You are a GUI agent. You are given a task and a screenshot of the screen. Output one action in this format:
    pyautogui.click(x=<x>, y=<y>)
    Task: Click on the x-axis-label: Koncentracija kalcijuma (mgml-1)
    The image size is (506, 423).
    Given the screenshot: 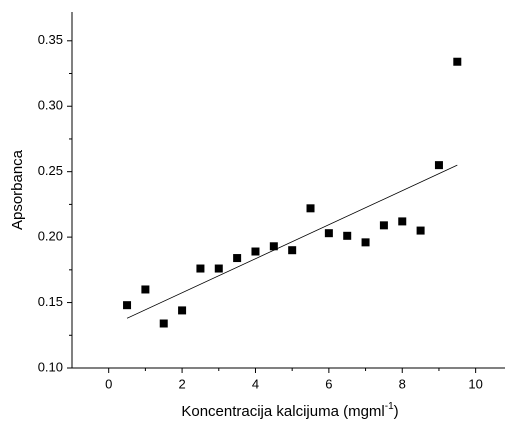 What is the action you would take?
    pyautogui.click(x=289, y=410)
    